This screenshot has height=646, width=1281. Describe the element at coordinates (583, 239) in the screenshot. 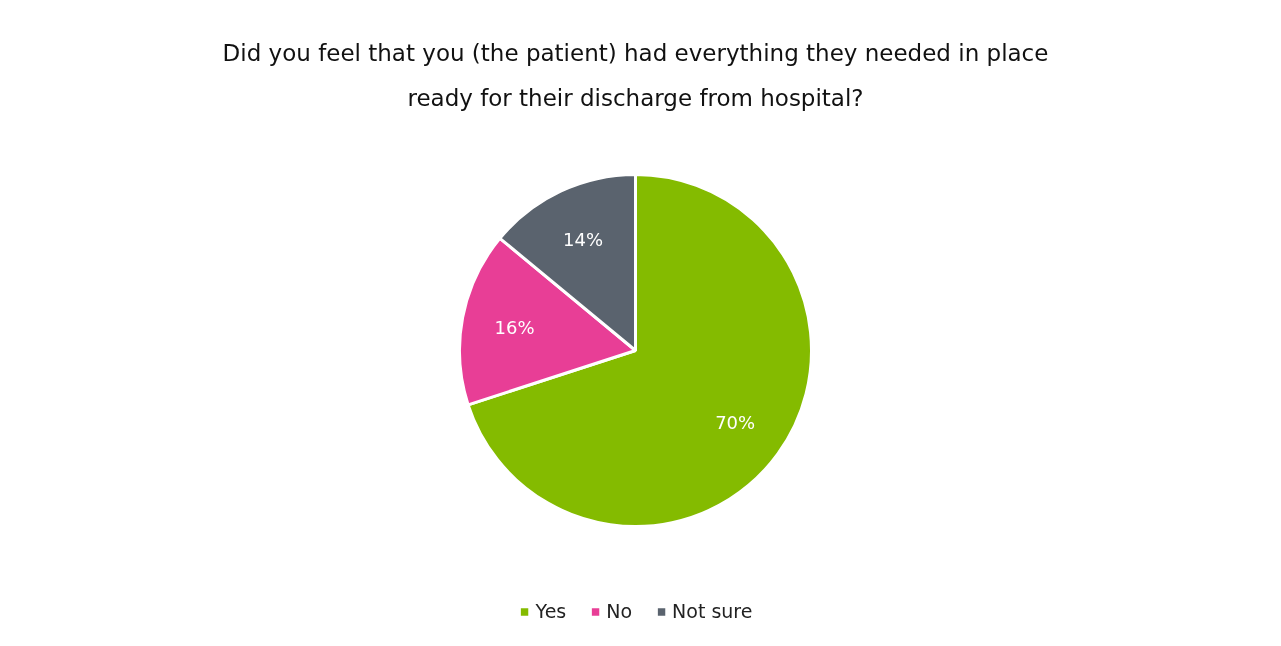

I see `data-label: 14%` at that location.